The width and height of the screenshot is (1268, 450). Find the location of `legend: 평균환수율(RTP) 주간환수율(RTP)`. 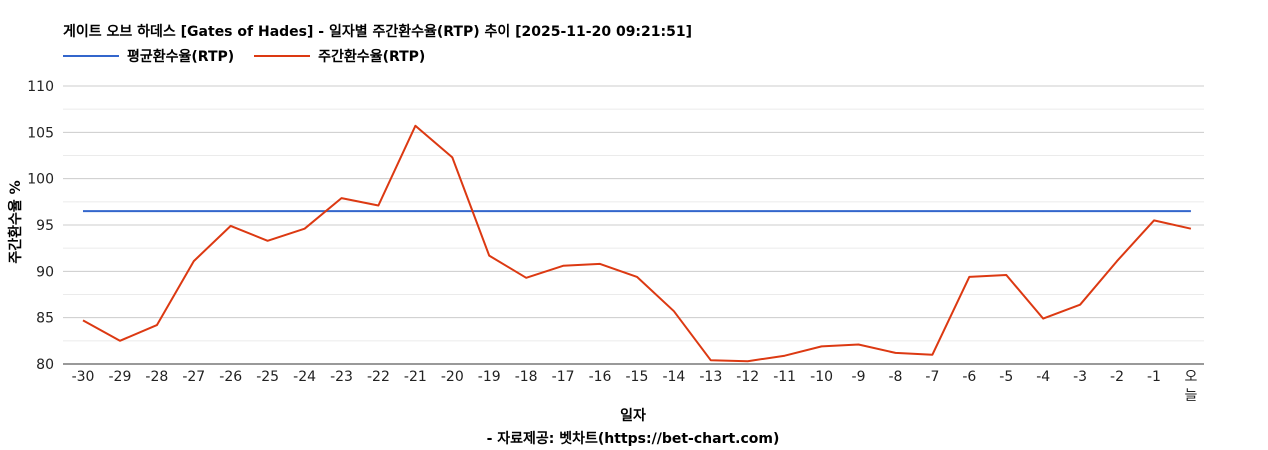

legend: 평균환수율(RTP) 주간환수율(RTP) is located at coordinates (254, 56).